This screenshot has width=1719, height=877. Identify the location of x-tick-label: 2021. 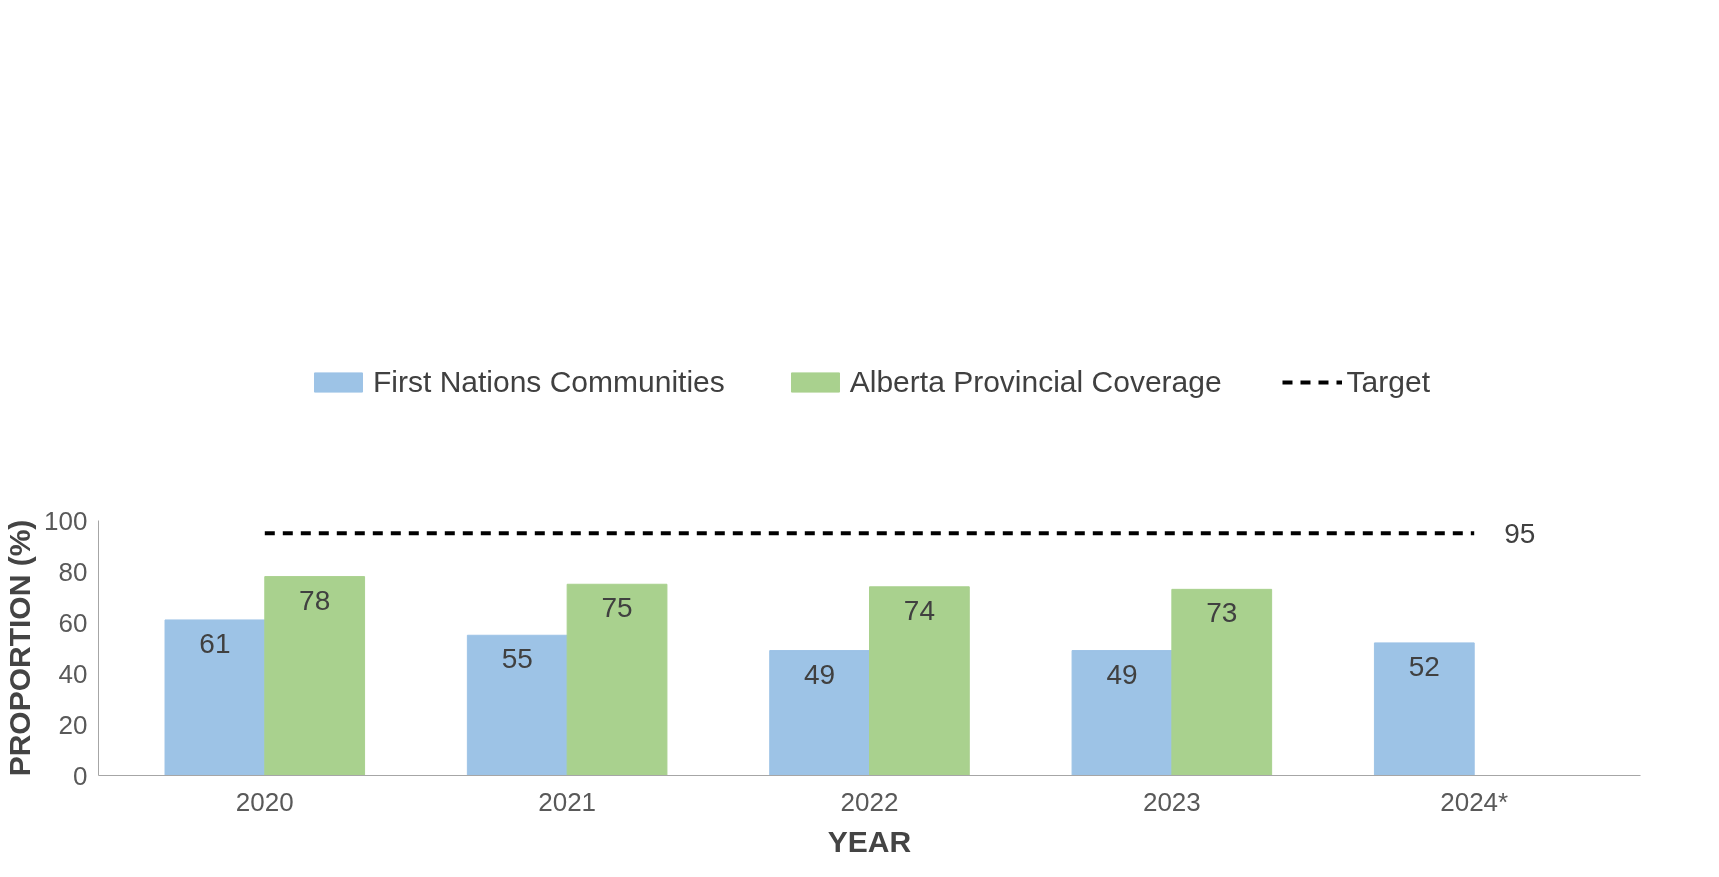
(567, 801).